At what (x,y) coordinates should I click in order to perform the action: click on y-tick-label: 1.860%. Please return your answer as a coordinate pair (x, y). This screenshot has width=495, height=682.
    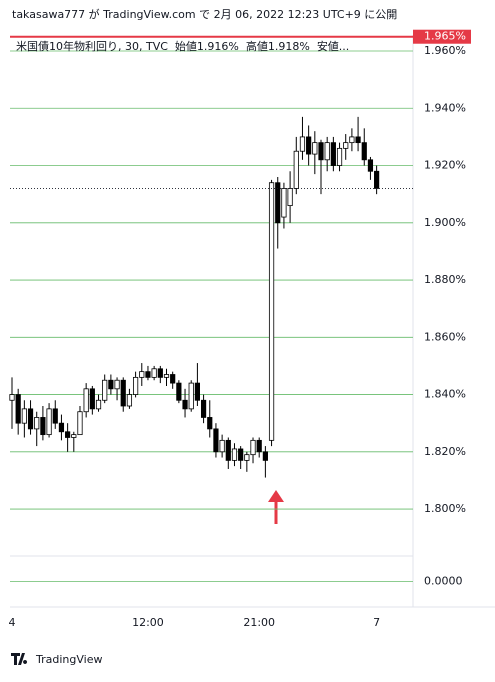
    Looking at the image, I should click on (445, 336).